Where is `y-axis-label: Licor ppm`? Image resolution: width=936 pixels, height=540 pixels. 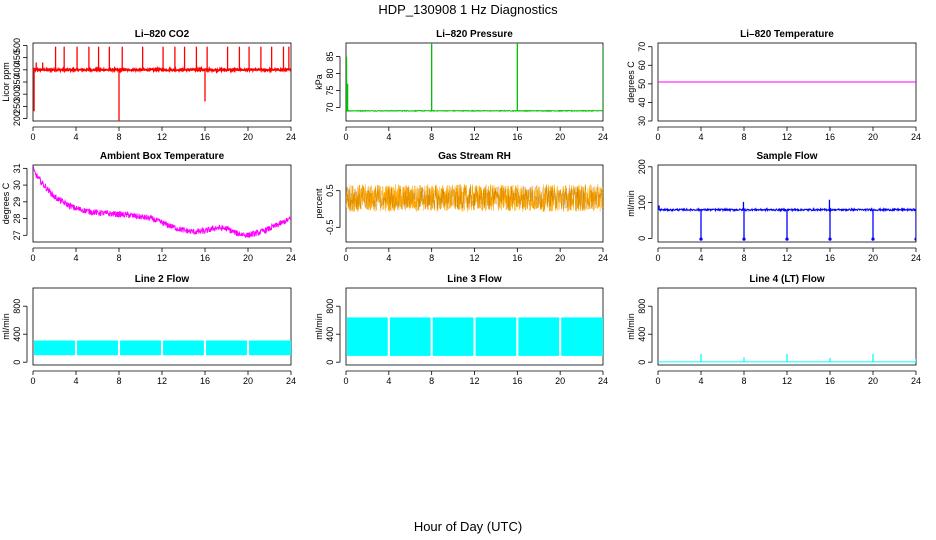
y-axis-label: Licor ppm is located at coordinates (6, 82).